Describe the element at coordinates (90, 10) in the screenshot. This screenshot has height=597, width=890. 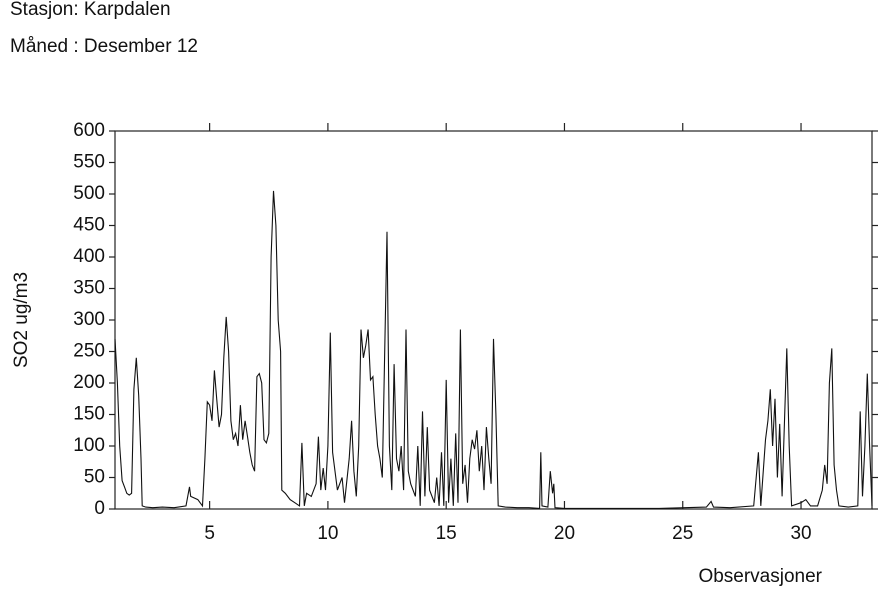
I see `chart-title: Stasjon: Karpdalen` at that location.